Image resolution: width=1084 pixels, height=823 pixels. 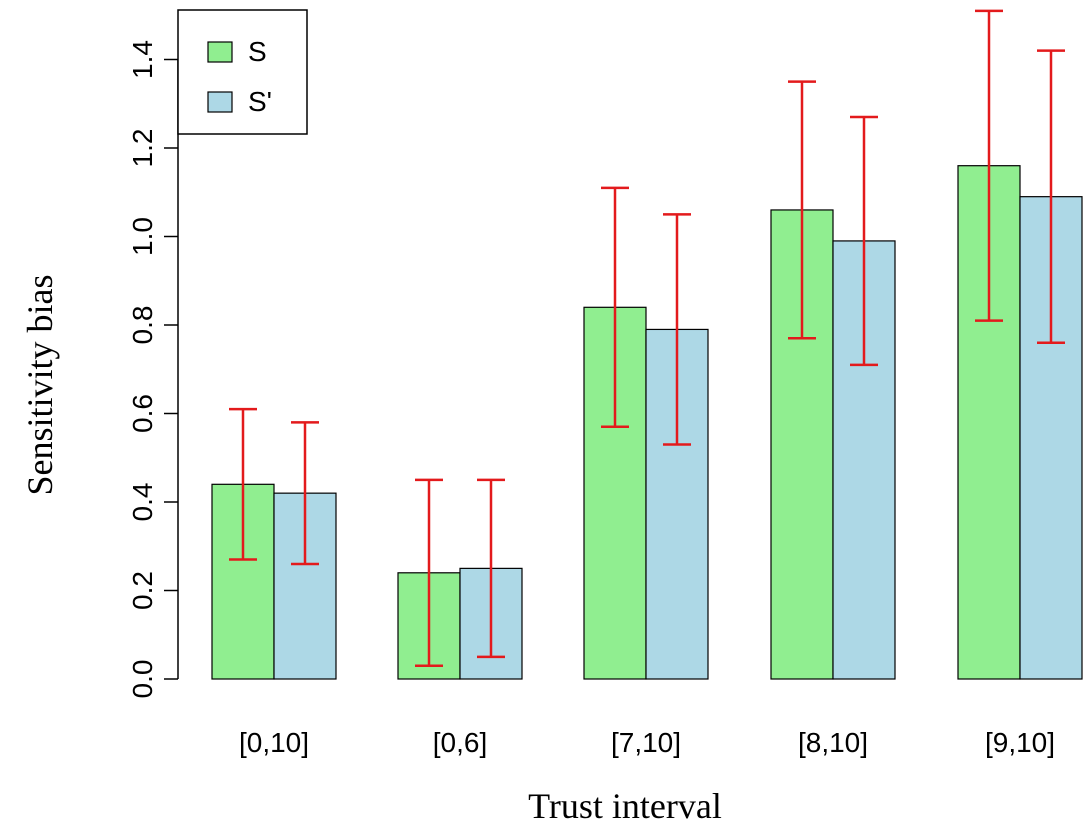 What do you see at coordinates (40, 384) in the screenshot?
I see `y-axis-title: Sensitivity bias` at bounding box center [40, 384].